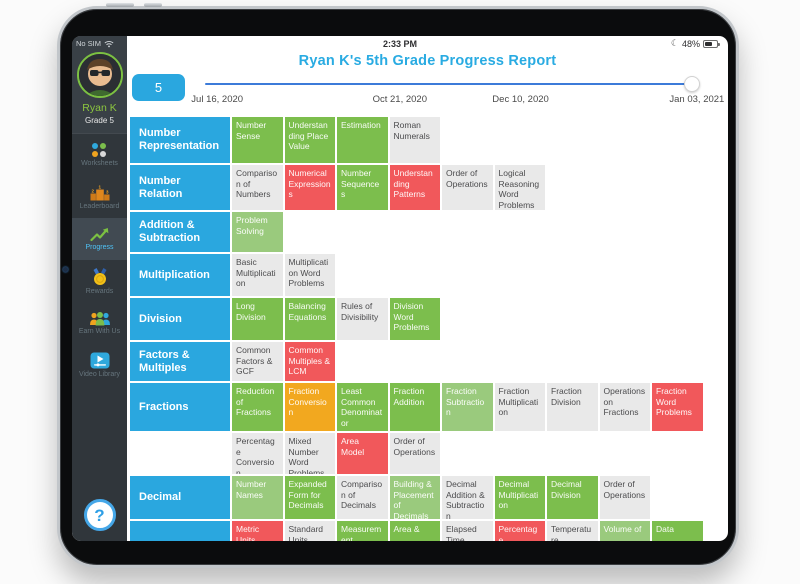  I want to click on timeline-slider-handle, so click(692, 84).